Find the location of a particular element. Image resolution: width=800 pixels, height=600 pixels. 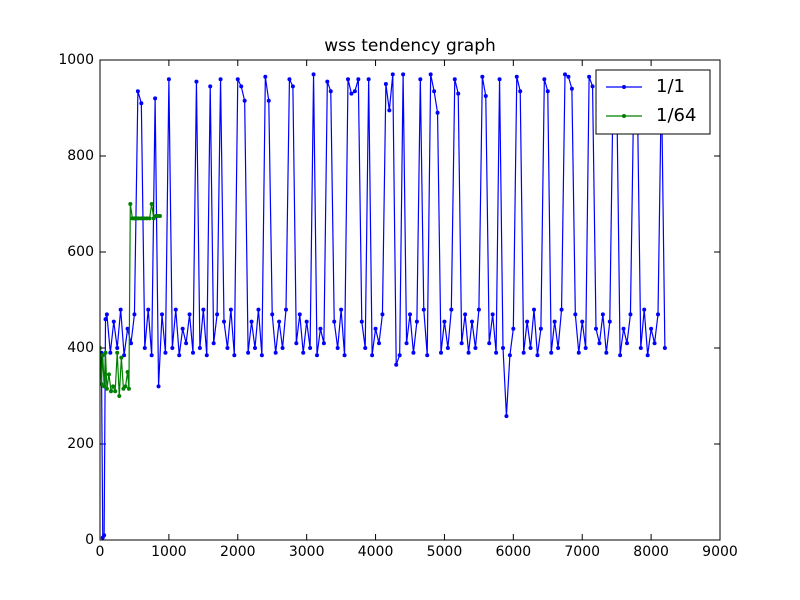

y-tick-label: 800 is located at coordinates (80, 156).